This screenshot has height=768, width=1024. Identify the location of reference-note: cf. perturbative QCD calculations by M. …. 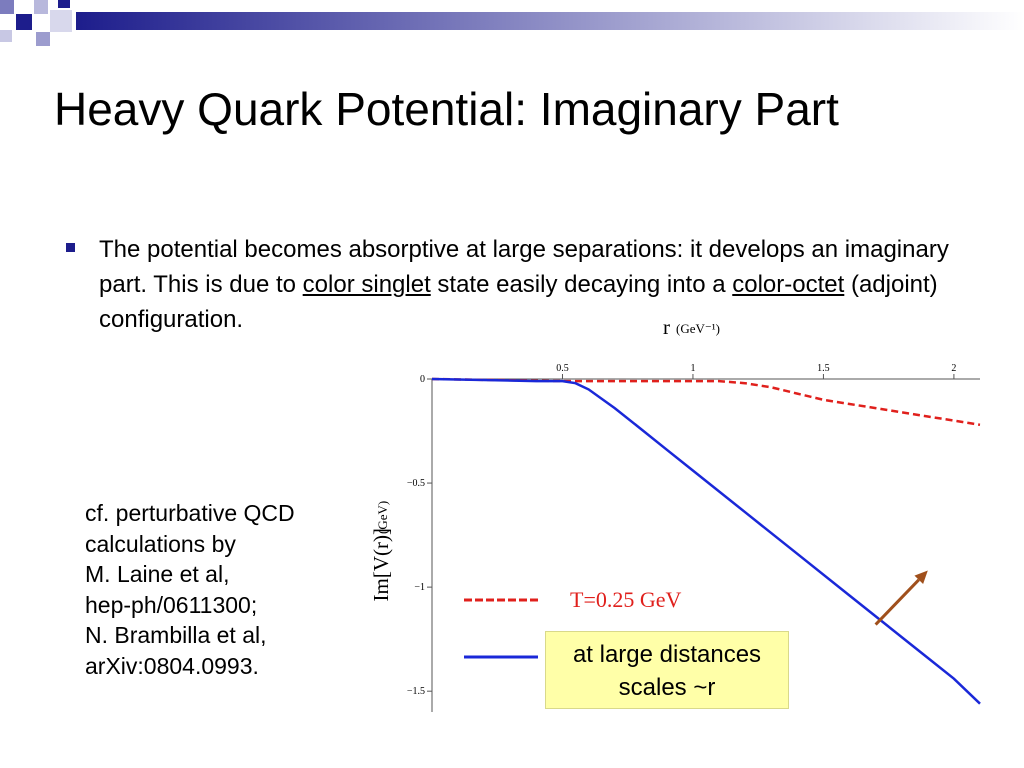
(190, 589).